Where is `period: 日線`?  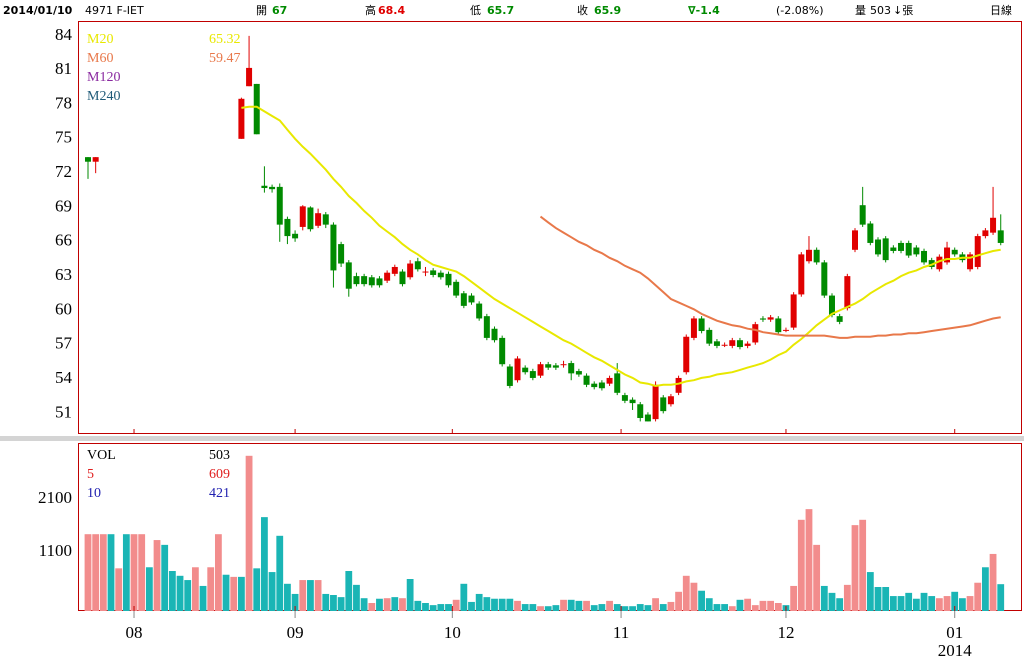 period: 日線 is located at coordinates (1001, 10).